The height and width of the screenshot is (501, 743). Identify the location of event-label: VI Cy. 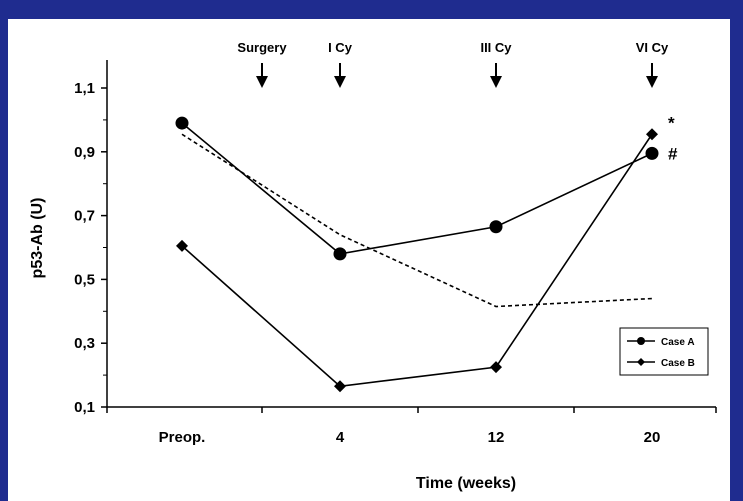
(652, 47).